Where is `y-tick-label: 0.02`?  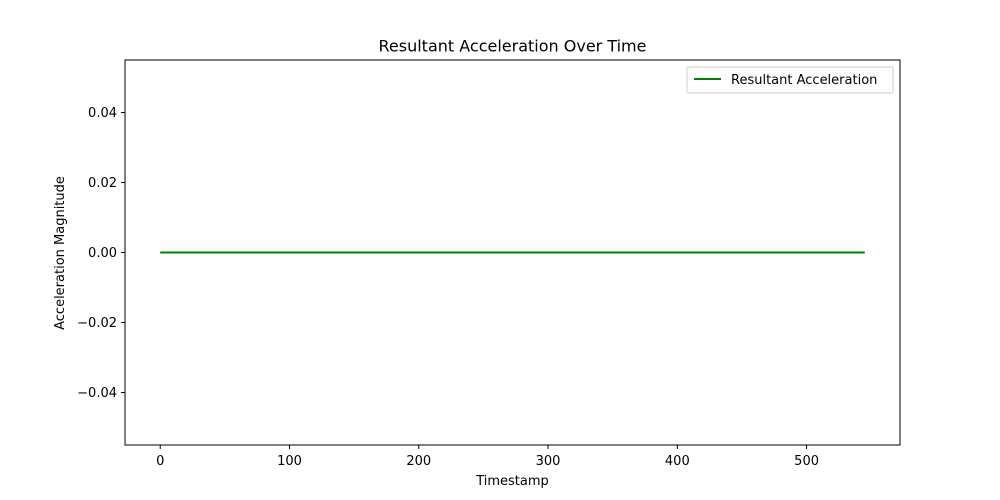
y-tick-label: 0.02 is located at coordinates (102, 183).